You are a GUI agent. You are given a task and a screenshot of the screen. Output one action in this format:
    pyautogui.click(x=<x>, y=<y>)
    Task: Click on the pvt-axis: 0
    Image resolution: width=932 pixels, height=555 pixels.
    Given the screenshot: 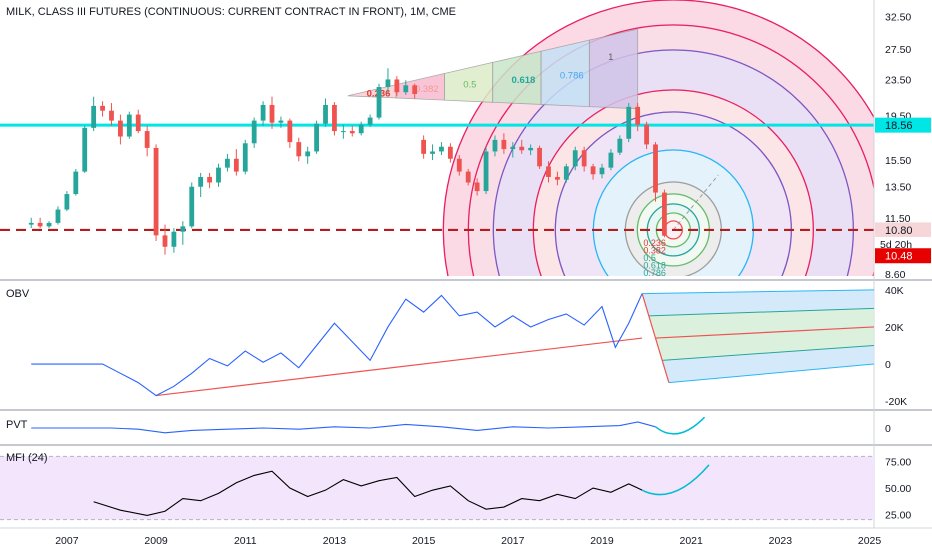 What is the action you would take?
    pyautogui.click(x=888, y=429)
    